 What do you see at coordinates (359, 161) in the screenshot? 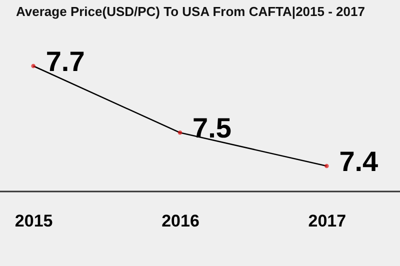
I see `data-label: 7.4` at bounding box center [359, 161].